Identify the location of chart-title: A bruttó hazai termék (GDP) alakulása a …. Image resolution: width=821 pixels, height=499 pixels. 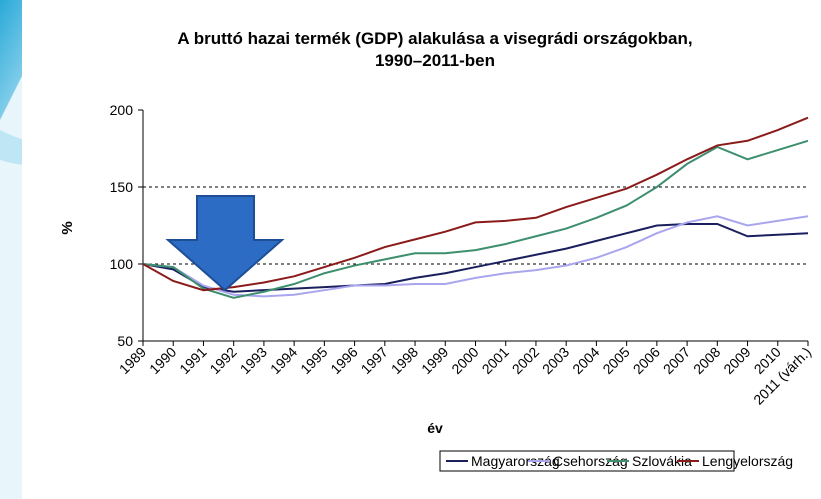
(434, 38).